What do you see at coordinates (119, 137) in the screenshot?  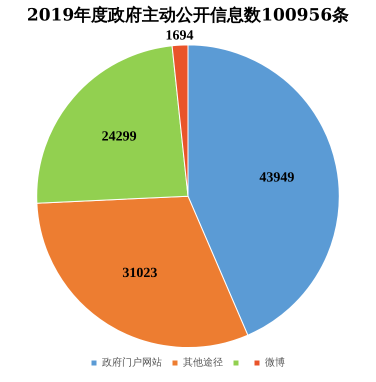 I see `data-label: 24299` at bounding box center [119, 137].